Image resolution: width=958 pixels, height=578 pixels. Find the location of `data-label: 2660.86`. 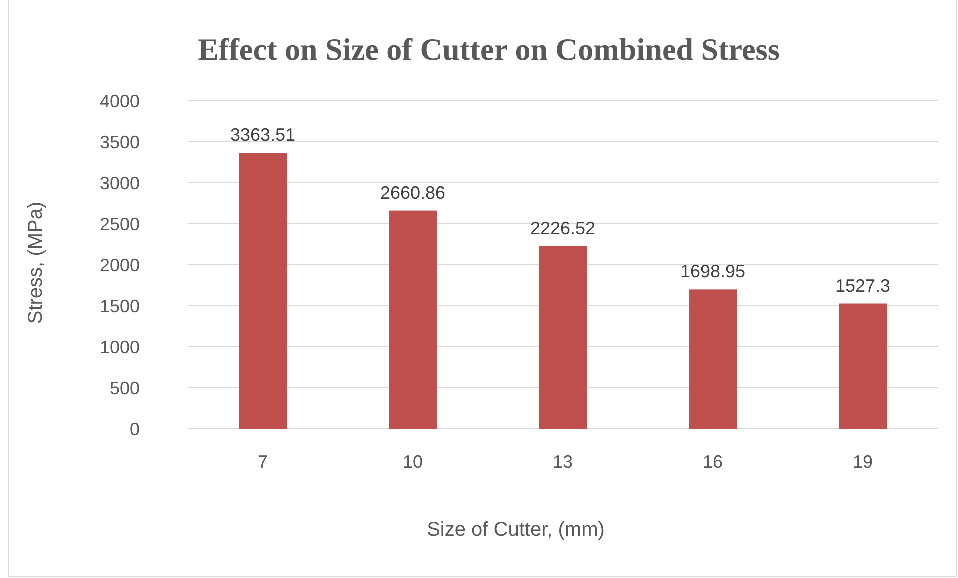

data-label: 2660.86 is located at coordinates (413, 192).